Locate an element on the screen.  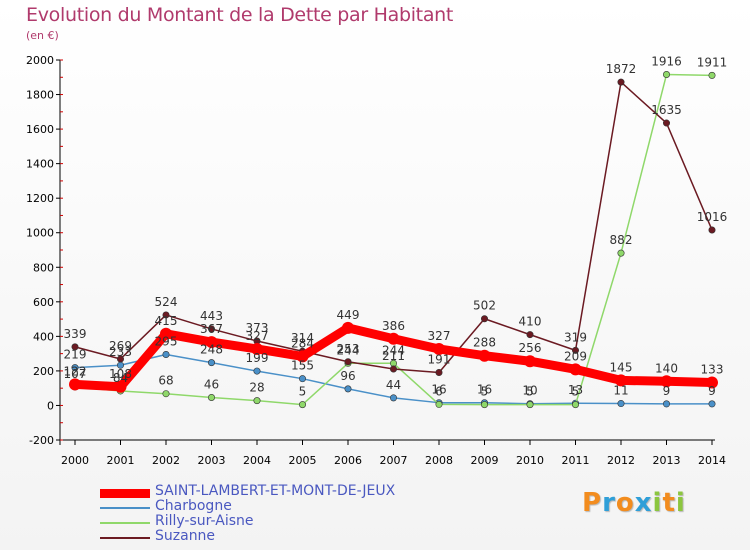
x-tick-label: 2004 is located at coordinates (257, 460).